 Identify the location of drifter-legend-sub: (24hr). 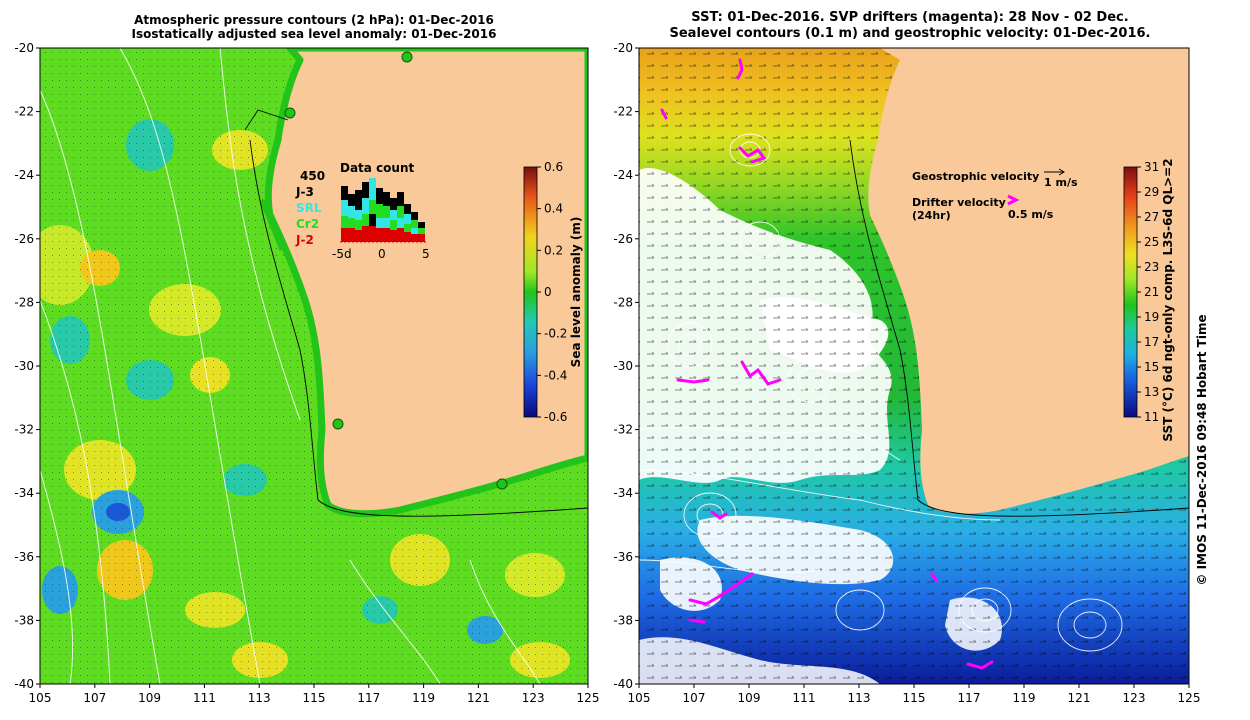
(931, 215).